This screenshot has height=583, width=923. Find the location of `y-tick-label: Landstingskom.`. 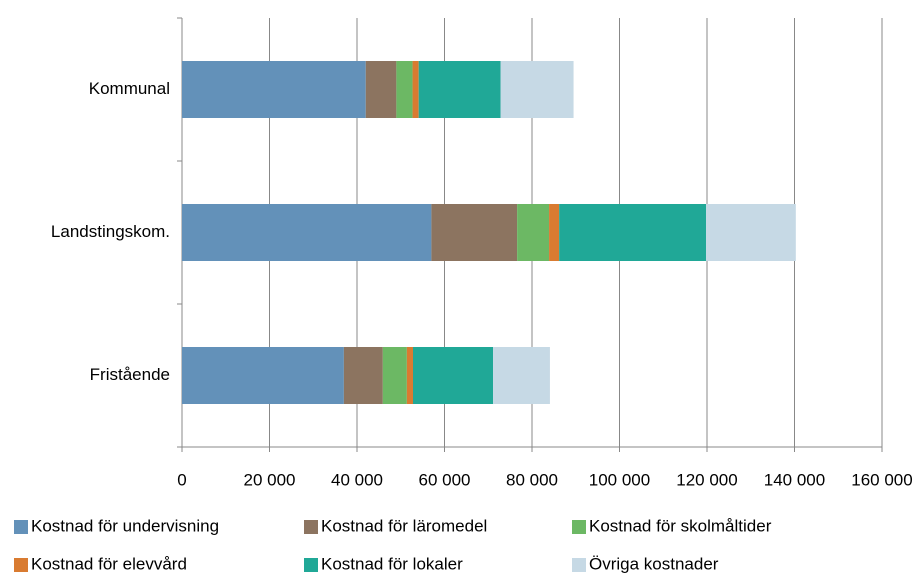

y-tick-label: Landstingskom. is located at coordinates (110, 231).